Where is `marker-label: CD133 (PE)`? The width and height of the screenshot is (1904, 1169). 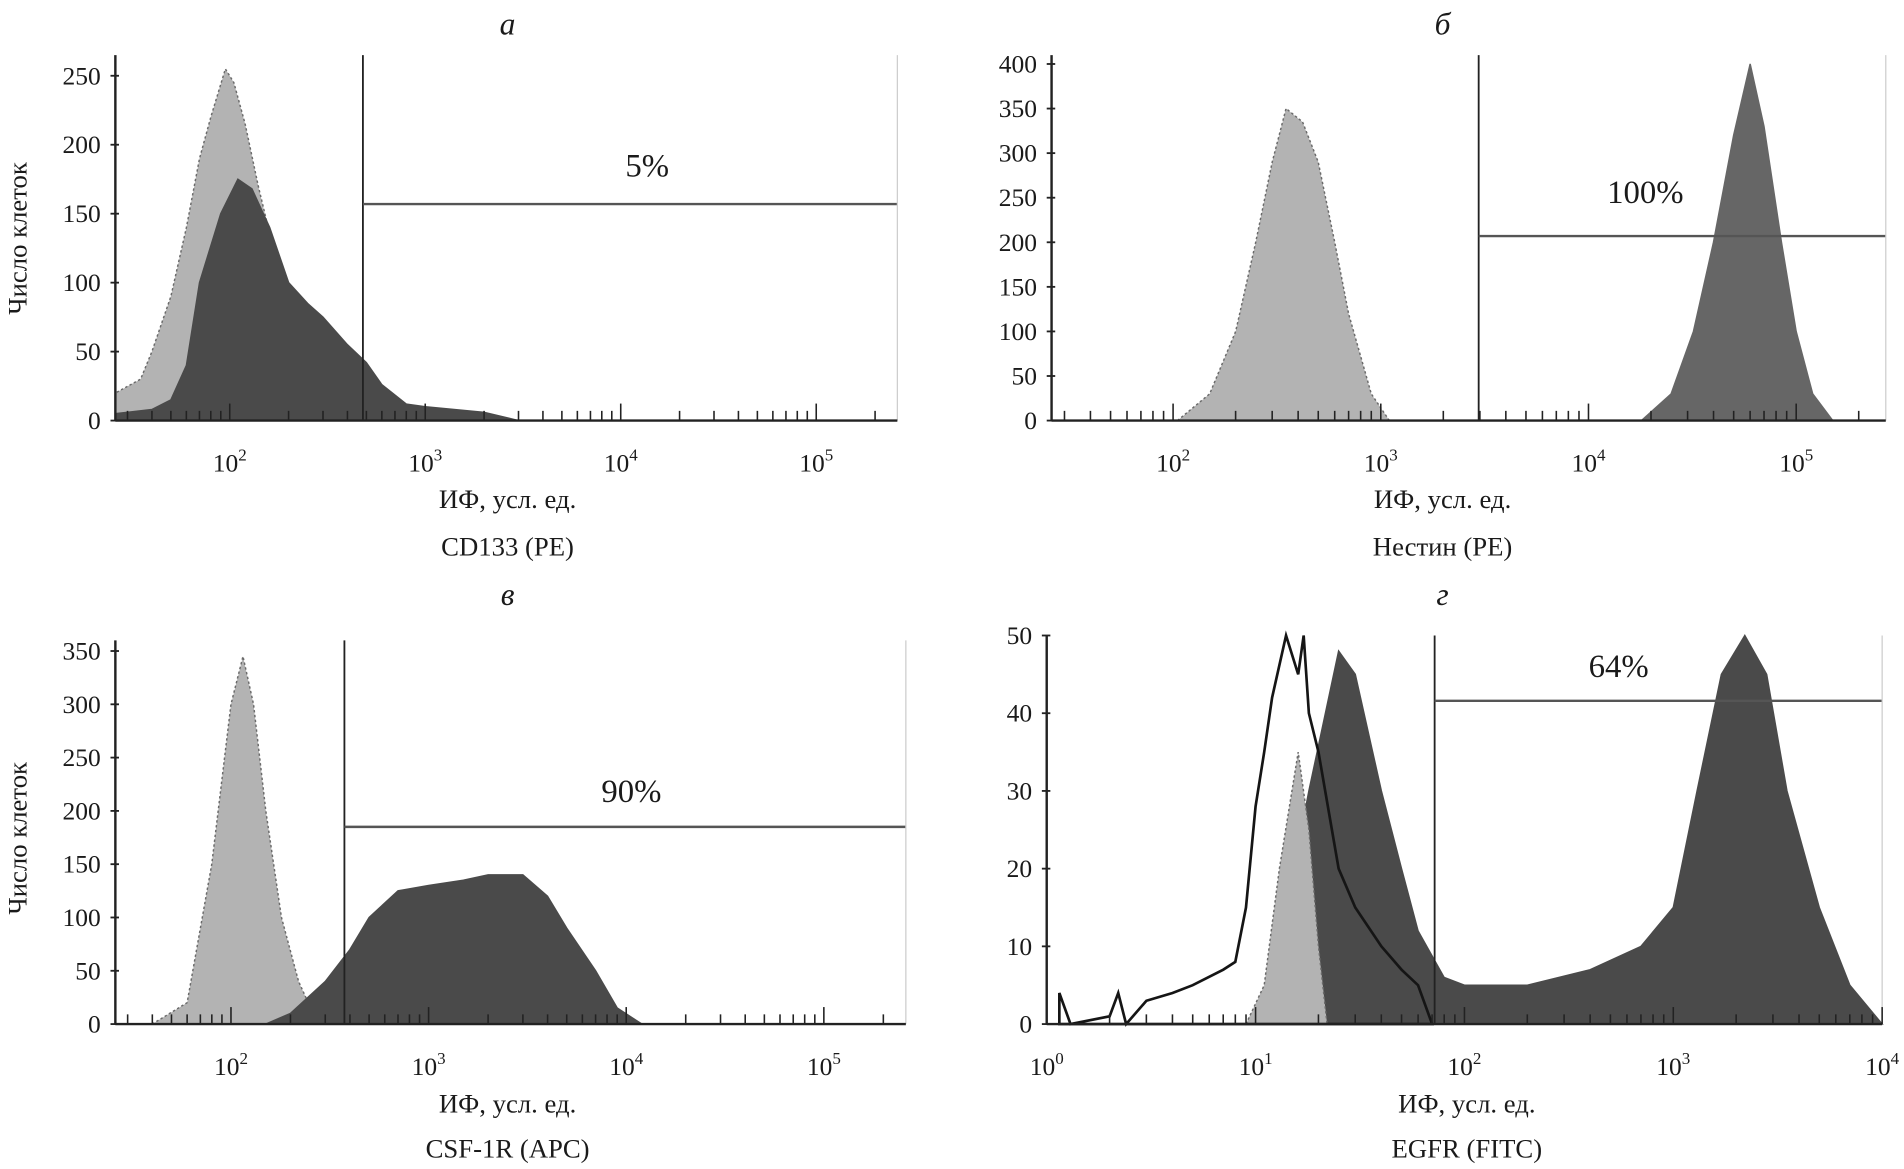 marker-label: CD133 (PE) is located at coordinates (507, 546).